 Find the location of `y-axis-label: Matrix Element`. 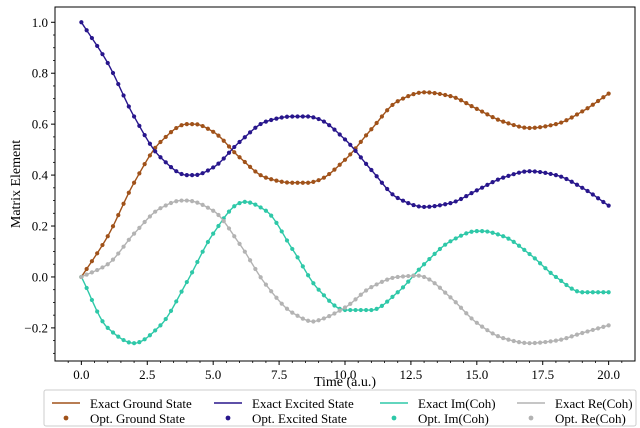

y-axis-label: Matrix Element is located at coordinates (16, 184).